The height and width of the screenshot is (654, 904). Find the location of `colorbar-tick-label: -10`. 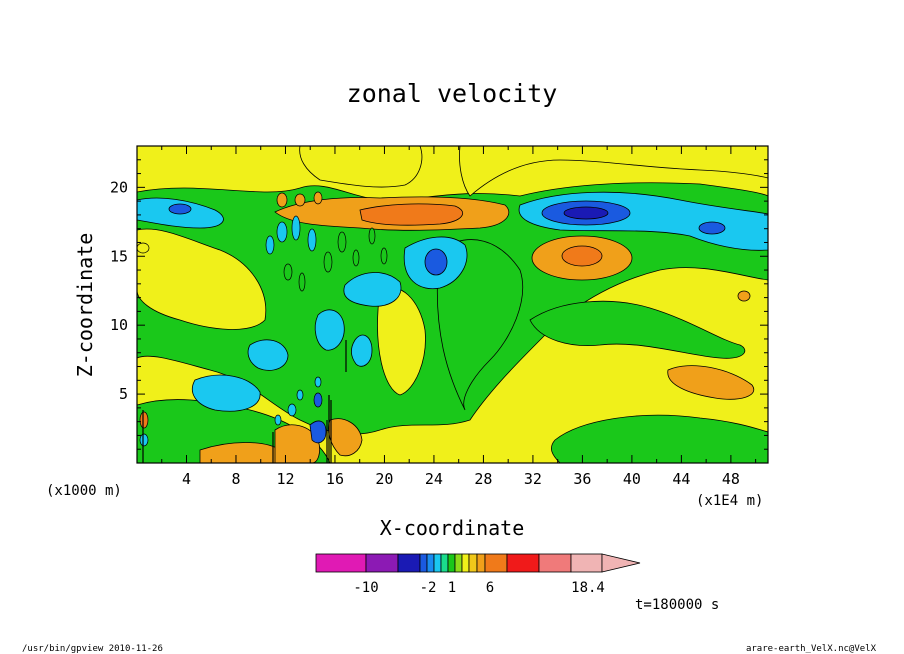

colorbar-tick-label: -10 is located at coordinates (365, 588).